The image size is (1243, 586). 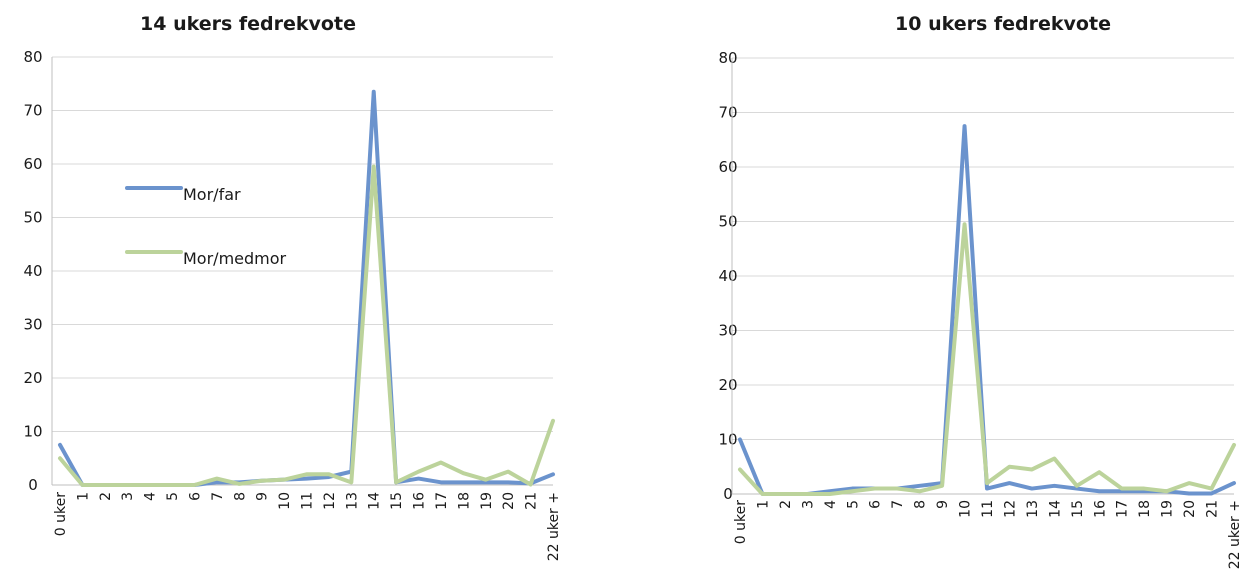 What do you see at coordinates (248, 24) in the screenshot?
I see `chart-title: 14 ukers fedrekvote` at bounding box center [248, 24].